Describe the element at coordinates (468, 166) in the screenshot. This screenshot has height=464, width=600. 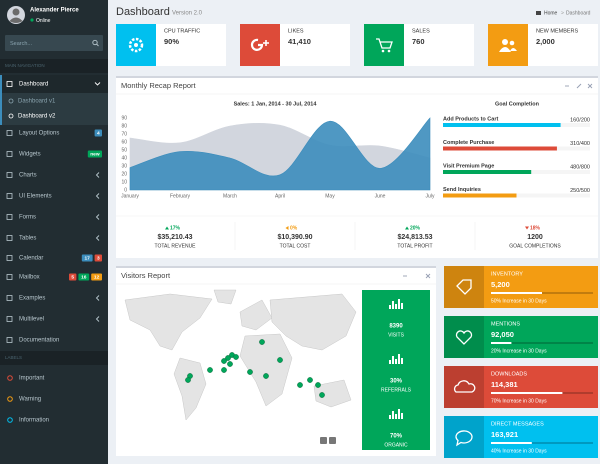
I see `goal-label: Visit Premium Page` at that location.